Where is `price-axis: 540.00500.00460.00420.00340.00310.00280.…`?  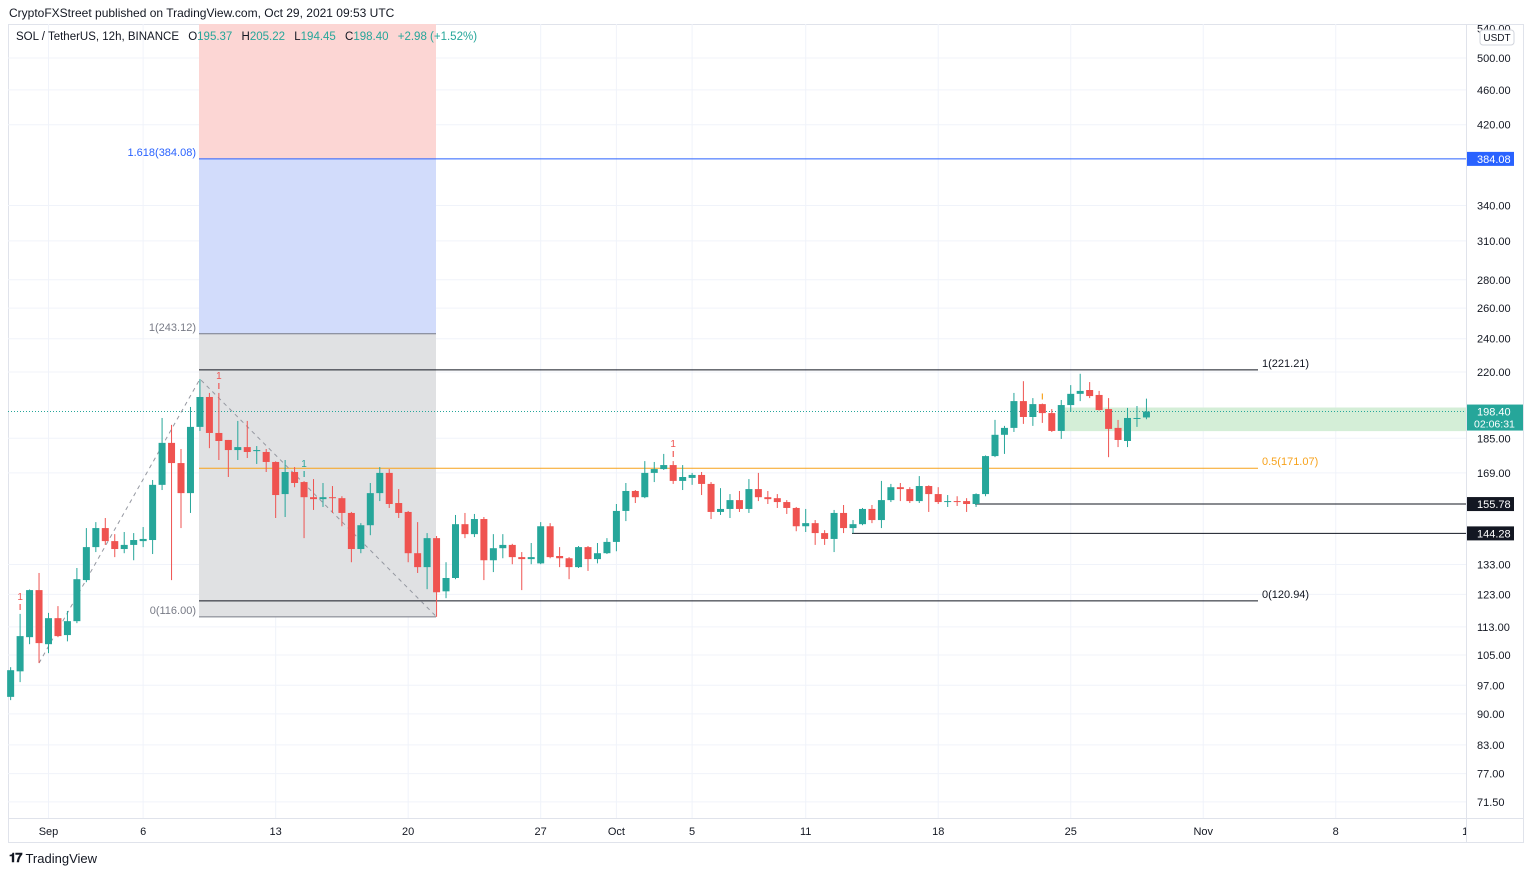 price-axis: 540.00500.00460.00420.00340.00310.00280.… is located at coordinates (1495, 416).